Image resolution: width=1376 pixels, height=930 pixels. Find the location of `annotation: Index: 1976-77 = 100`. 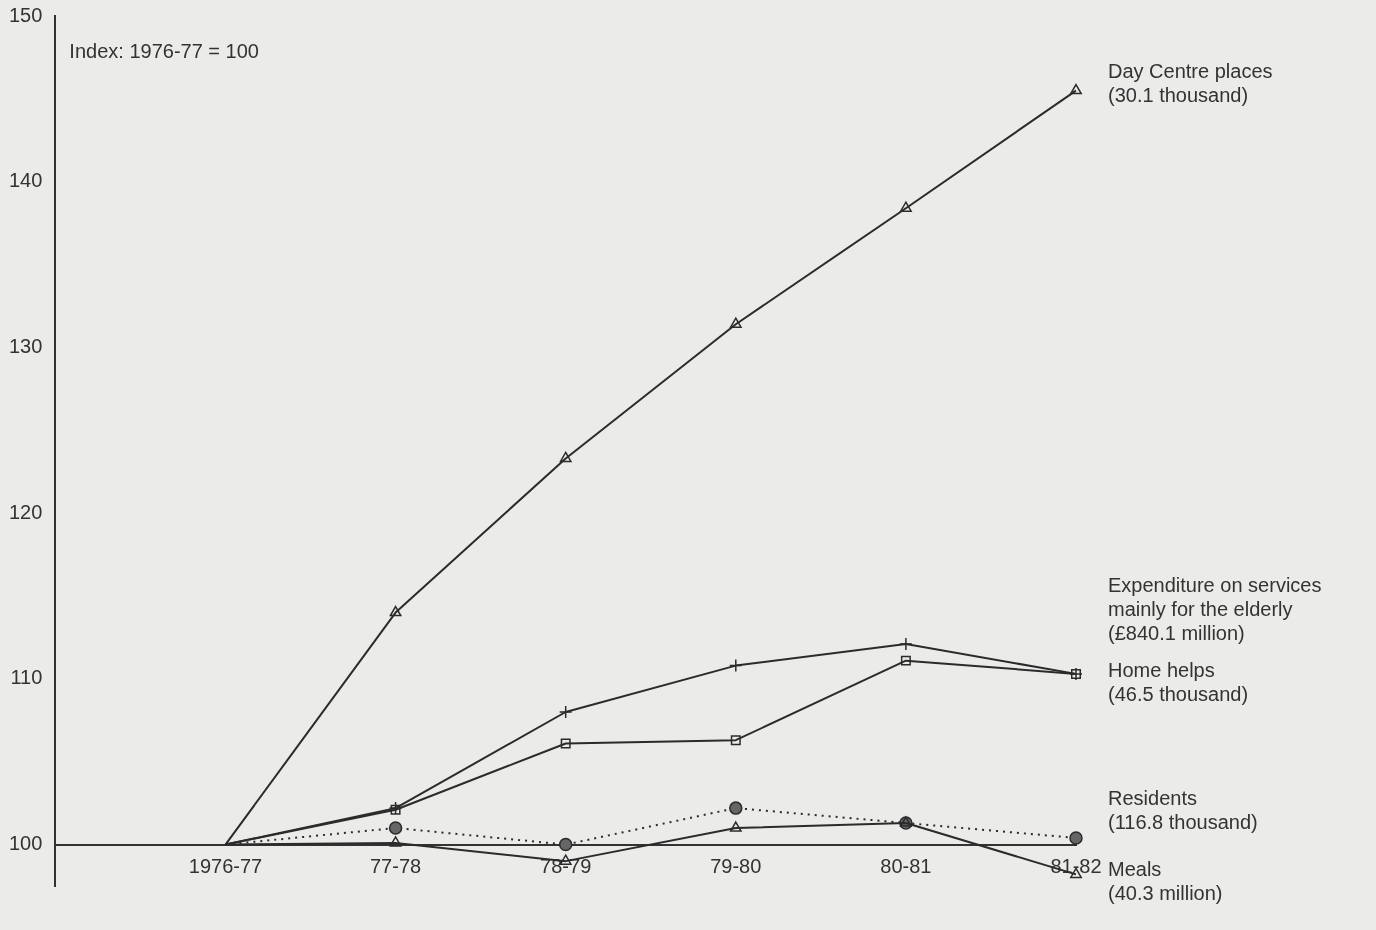

annotation: Index: 1976-77 = 100 is located at coordinates (164, 50).